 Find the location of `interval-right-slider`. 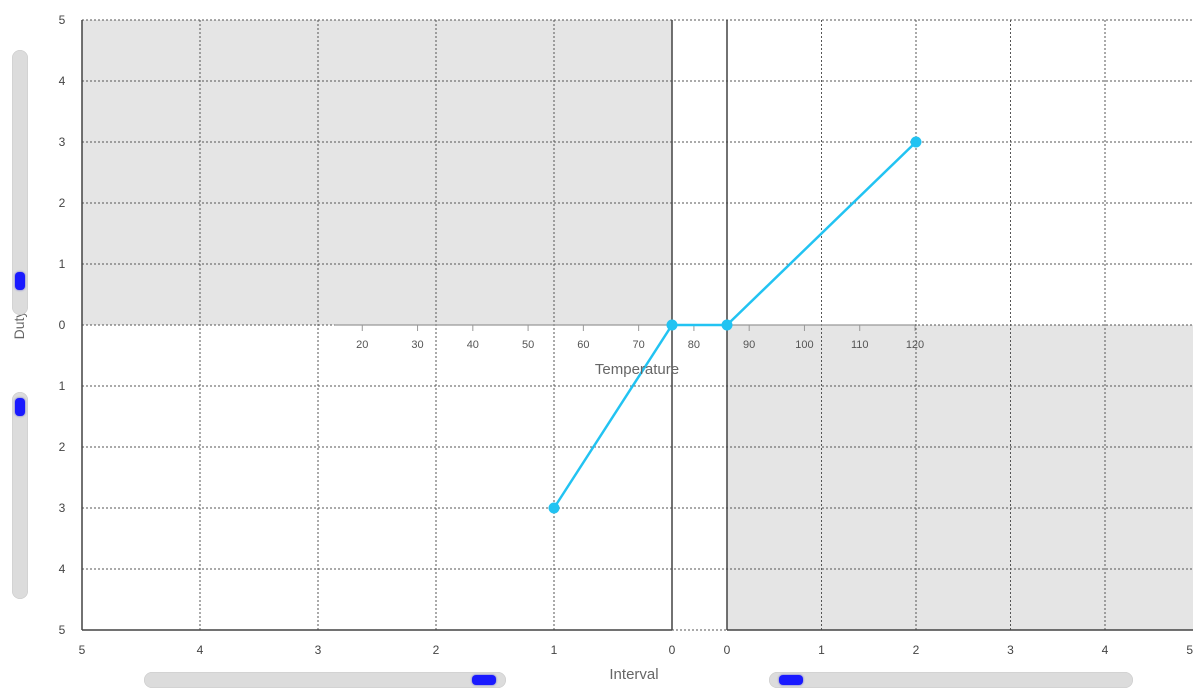

interval-right-slider is located at coordinates (951, 680).